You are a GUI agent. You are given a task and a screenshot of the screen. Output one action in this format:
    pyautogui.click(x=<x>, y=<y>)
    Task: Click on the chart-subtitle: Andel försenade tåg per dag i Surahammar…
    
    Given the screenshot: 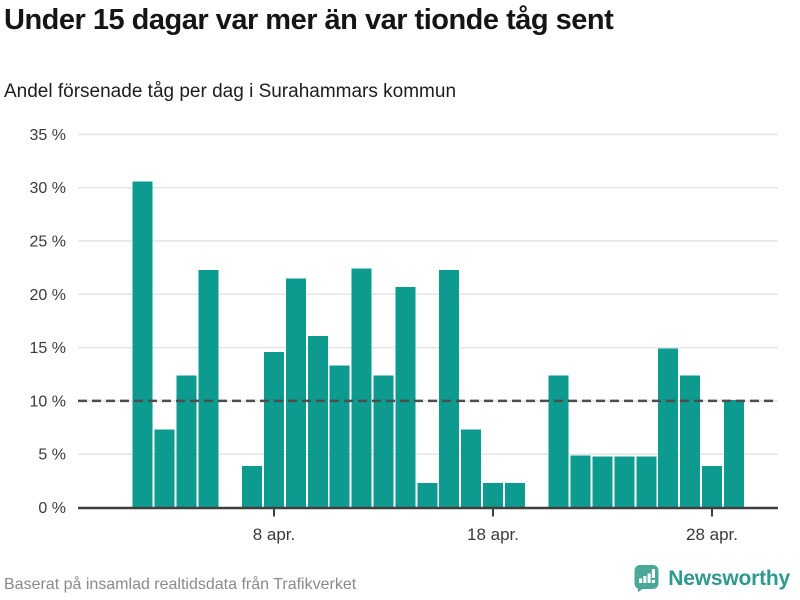 What is the action you would take?
    pyautogui.click(x=230, y=91)
    